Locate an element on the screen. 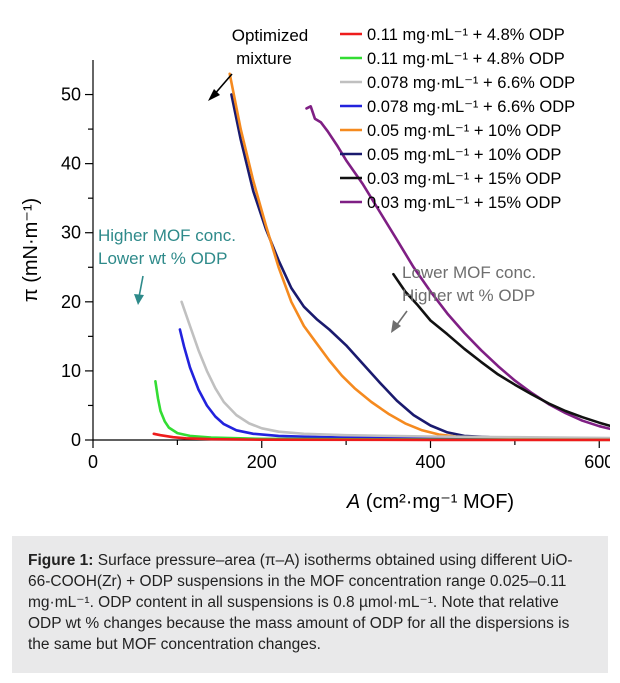 The image size is (620, 683). legend-label-green-011: 0.11 mg·mL⁻¹ + 4.8% ODP is located at coordinates (466, 59).